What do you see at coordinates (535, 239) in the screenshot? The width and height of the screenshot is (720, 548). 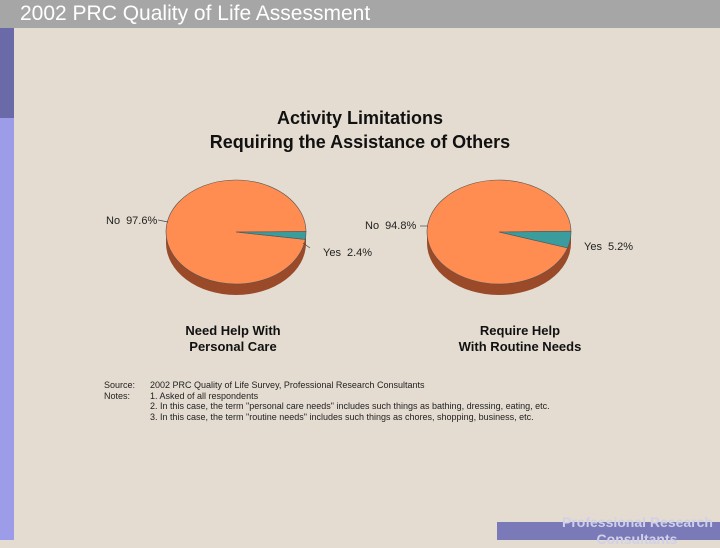 I see `pie2-slice-yes` at bounding box center [535, 239].